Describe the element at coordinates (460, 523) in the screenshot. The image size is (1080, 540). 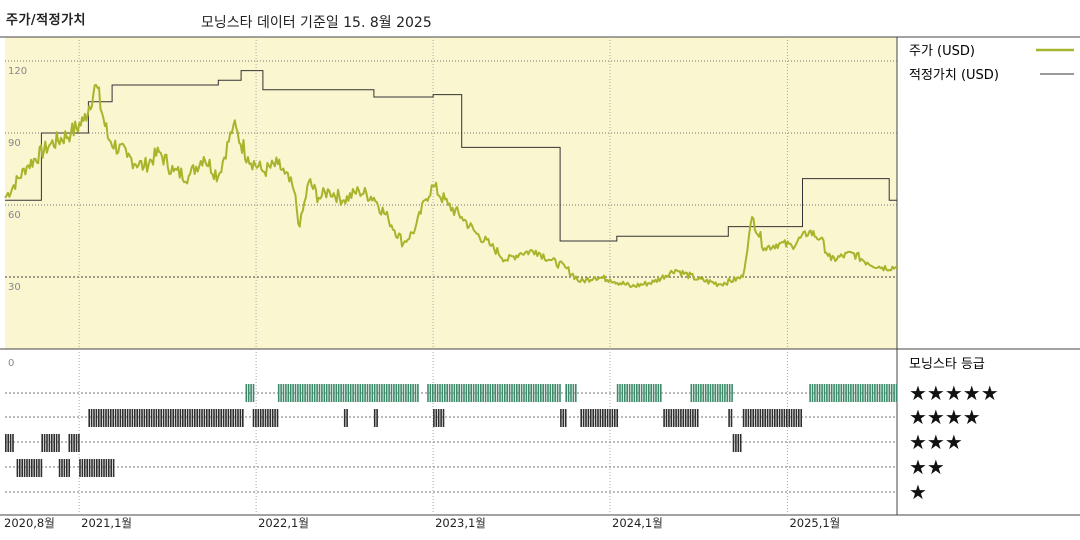
I see `x-tick-label: 2023,1월` at that location.